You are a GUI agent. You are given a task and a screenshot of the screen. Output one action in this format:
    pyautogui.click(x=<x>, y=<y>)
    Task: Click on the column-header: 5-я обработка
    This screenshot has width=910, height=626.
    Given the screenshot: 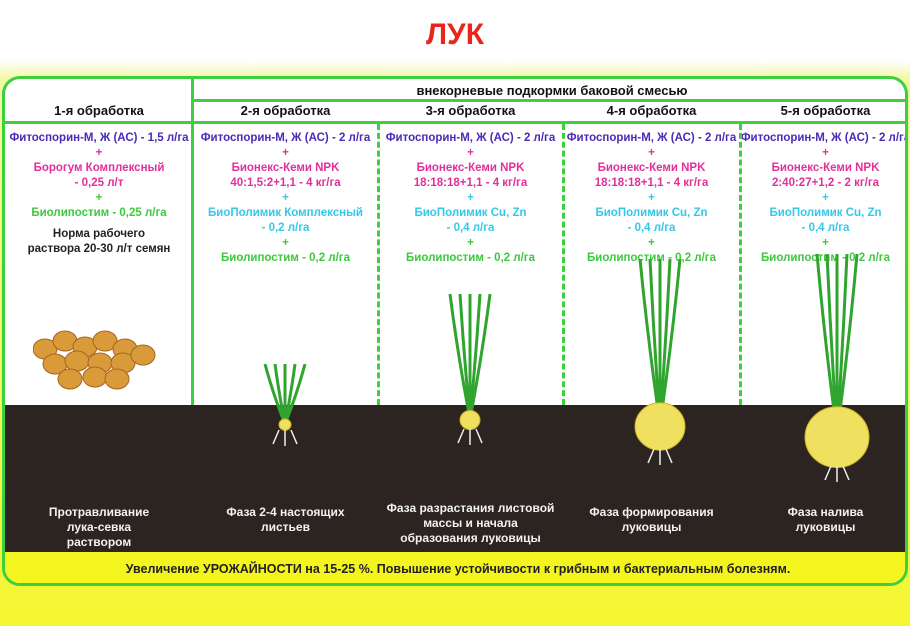 What is the action you would take?
    pyautogui.click(x=825, y=110)
    